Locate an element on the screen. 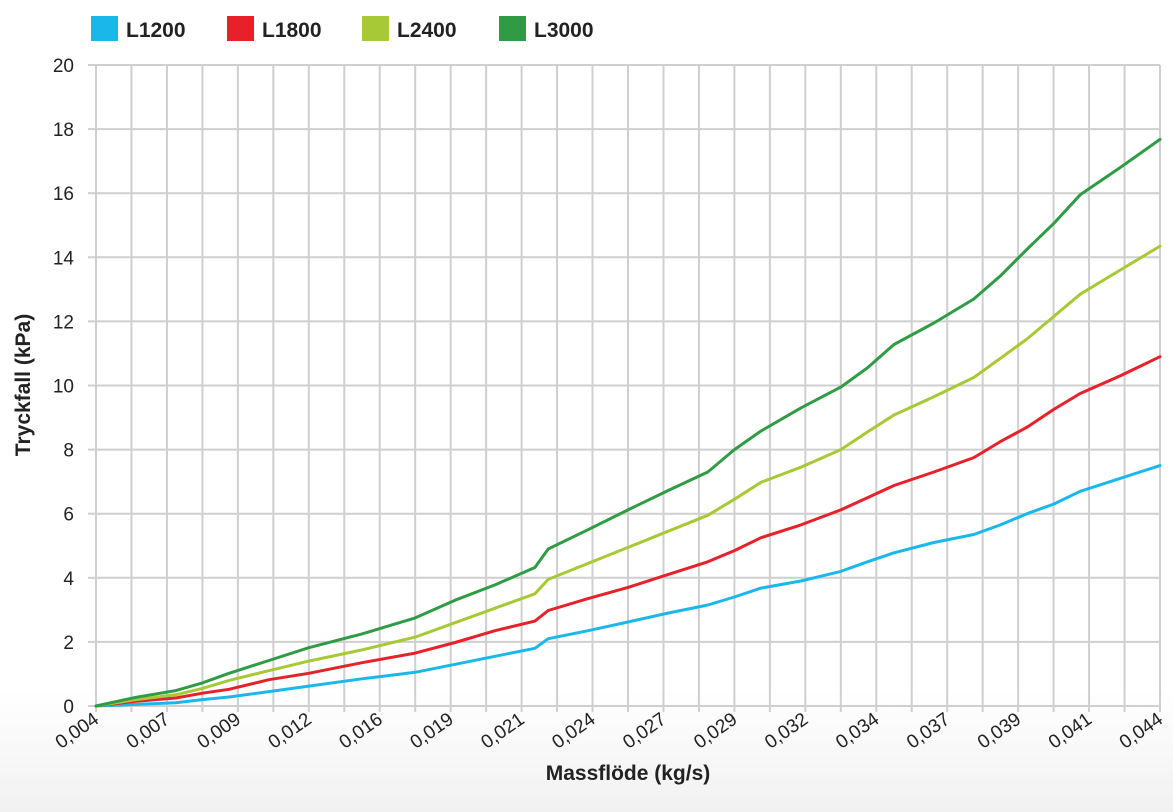 The height and width of the screenshot is (812, 1173). x-tick-label: 0,044 is located at coordinates (1141, 731).